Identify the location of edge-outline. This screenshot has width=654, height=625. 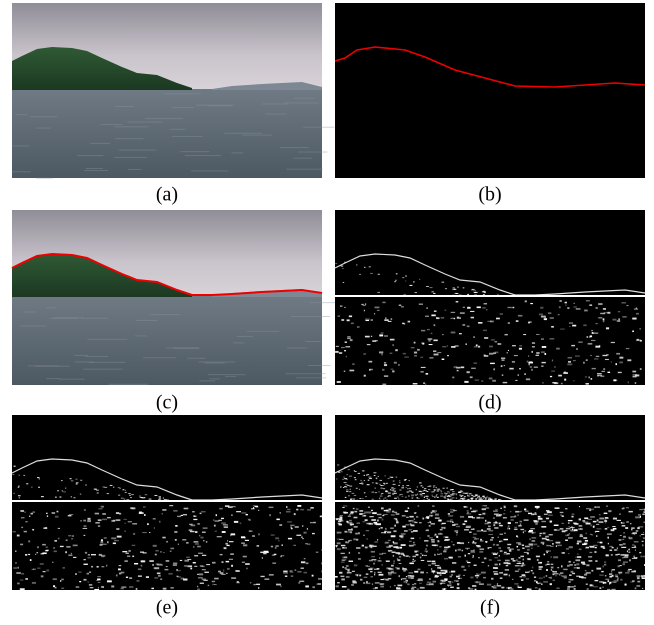
(490, 274).